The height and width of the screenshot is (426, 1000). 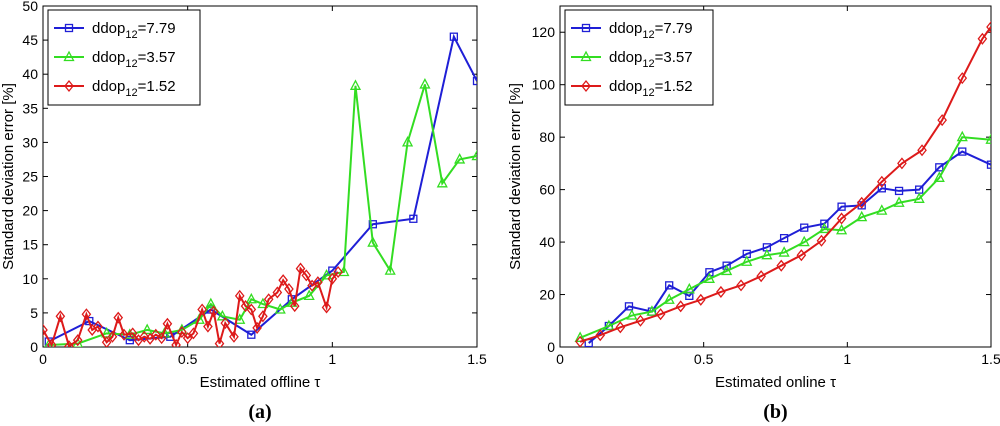 I want to click on legend: ddop12=7.79 ddop12=3.57 ddop12=1.52, so click(x=124, y=57).